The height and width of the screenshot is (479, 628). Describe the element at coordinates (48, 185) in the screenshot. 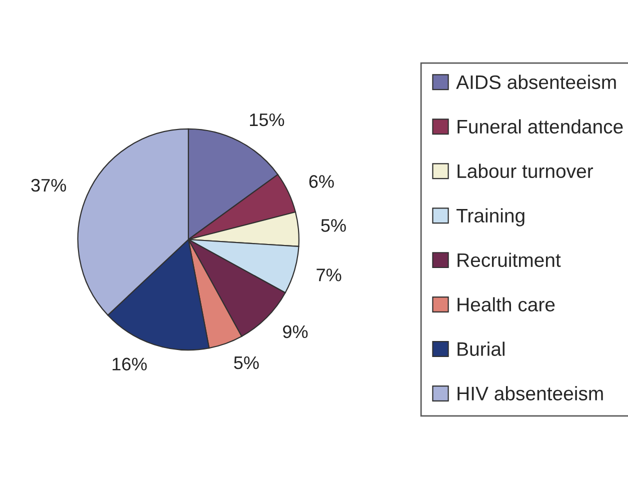

I see `data-label: 37%` at that location.